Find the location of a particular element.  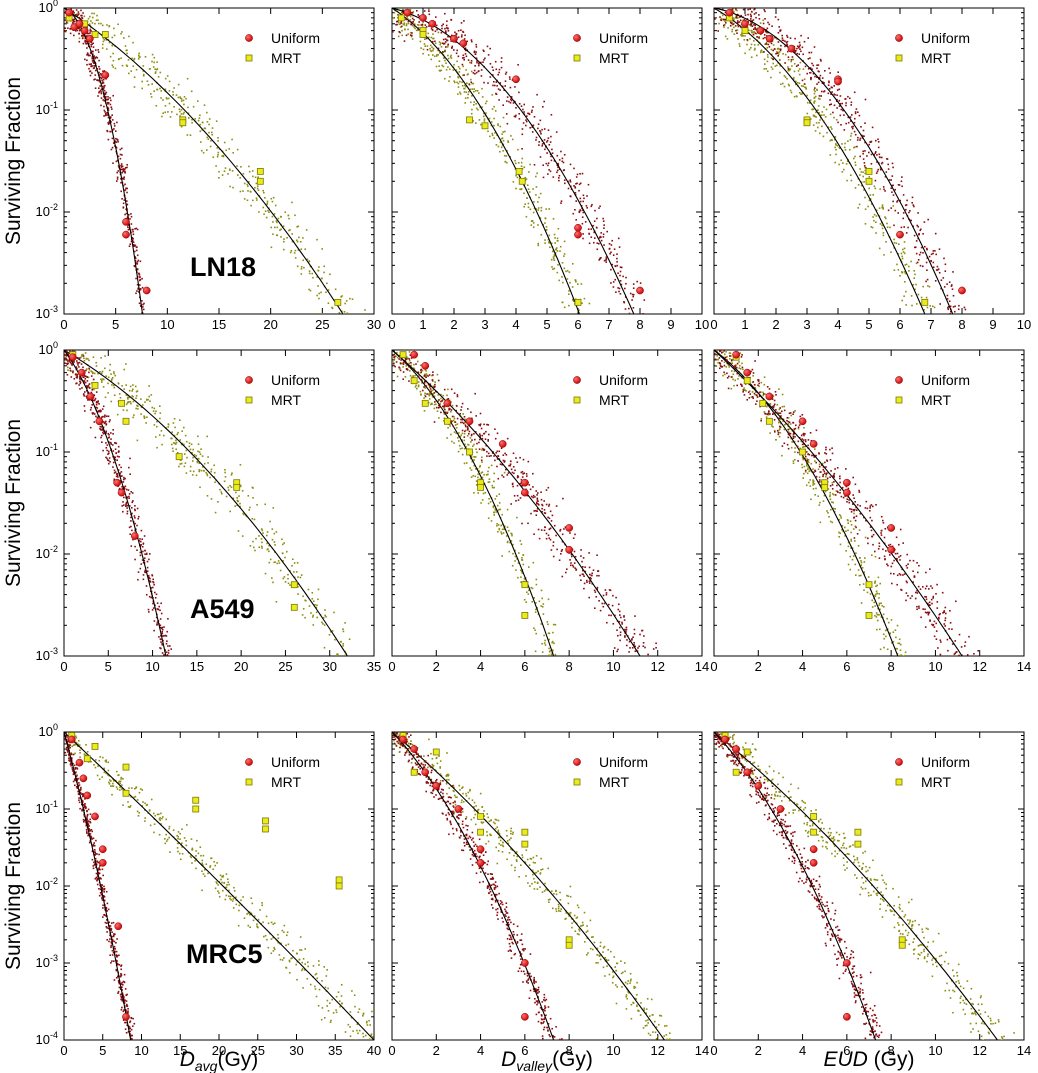

mrt-data-point is located at coordinates (807, 123).